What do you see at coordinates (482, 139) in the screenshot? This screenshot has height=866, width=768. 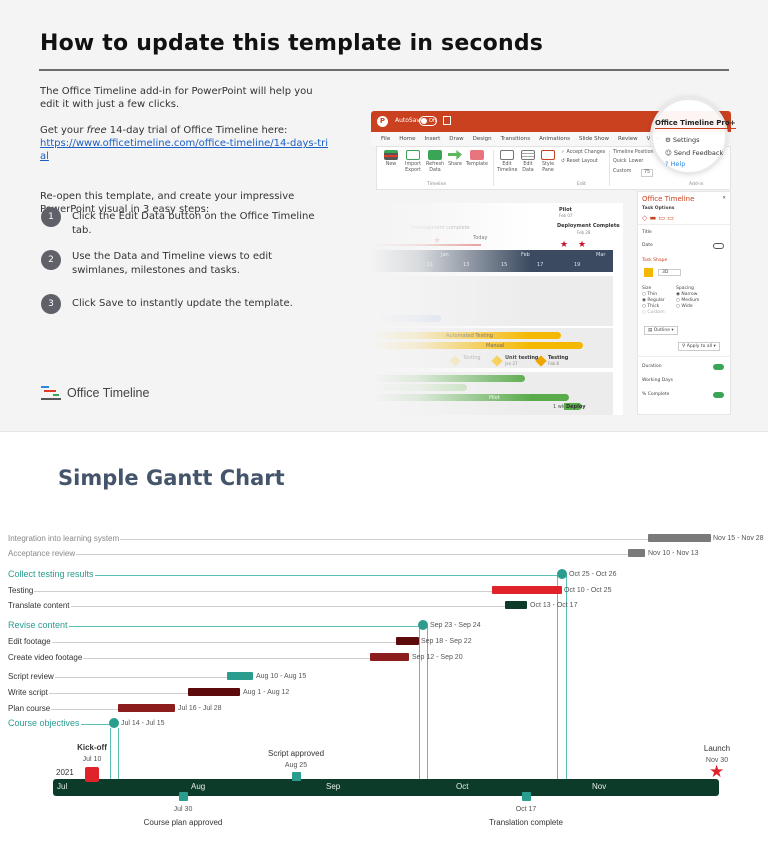 I see `tab-design: Design` at bounding box center [482, 139].